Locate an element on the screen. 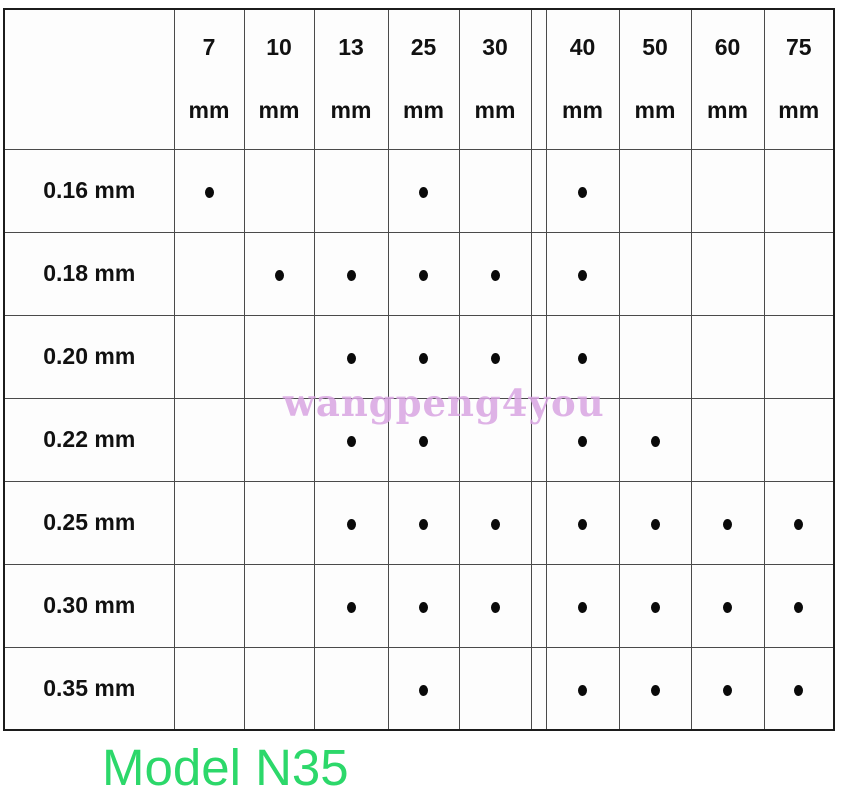  availability-cell-0.35x10 is located at coordinates (279, 688).